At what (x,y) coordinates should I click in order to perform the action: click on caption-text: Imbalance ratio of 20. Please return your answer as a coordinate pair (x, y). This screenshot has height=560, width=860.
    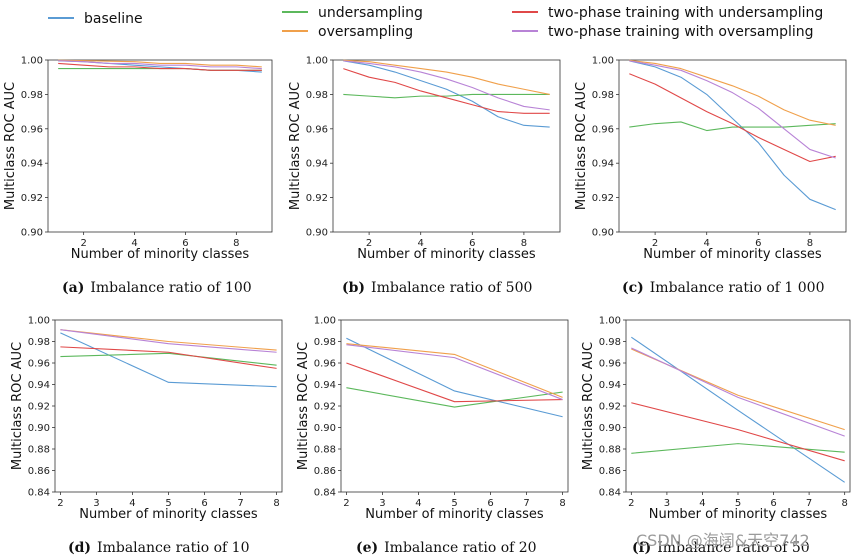
    Looking at the image, I should click on (460, 548).